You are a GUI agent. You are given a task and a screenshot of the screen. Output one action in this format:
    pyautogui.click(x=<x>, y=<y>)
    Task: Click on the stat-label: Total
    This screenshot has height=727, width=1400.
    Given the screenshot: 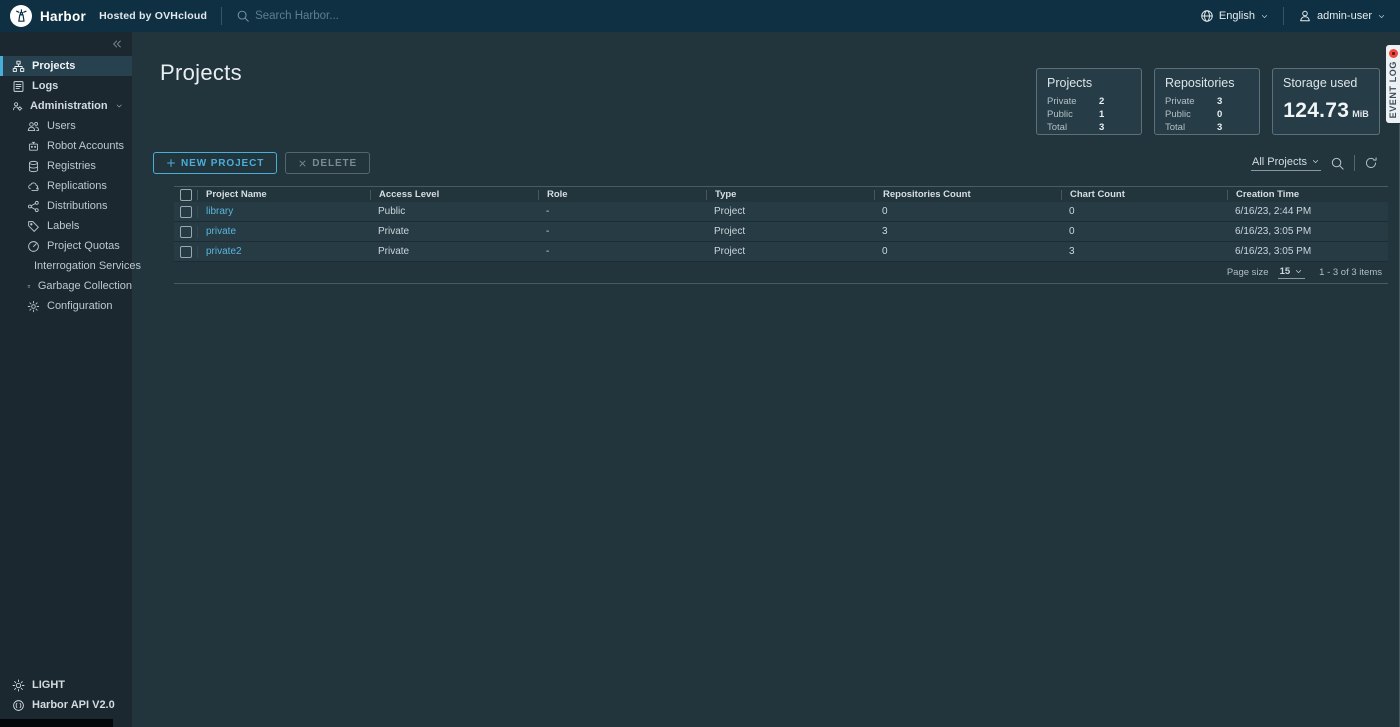 What is the action you would take?
    pyautogui.click(x=1175, y=127)
    